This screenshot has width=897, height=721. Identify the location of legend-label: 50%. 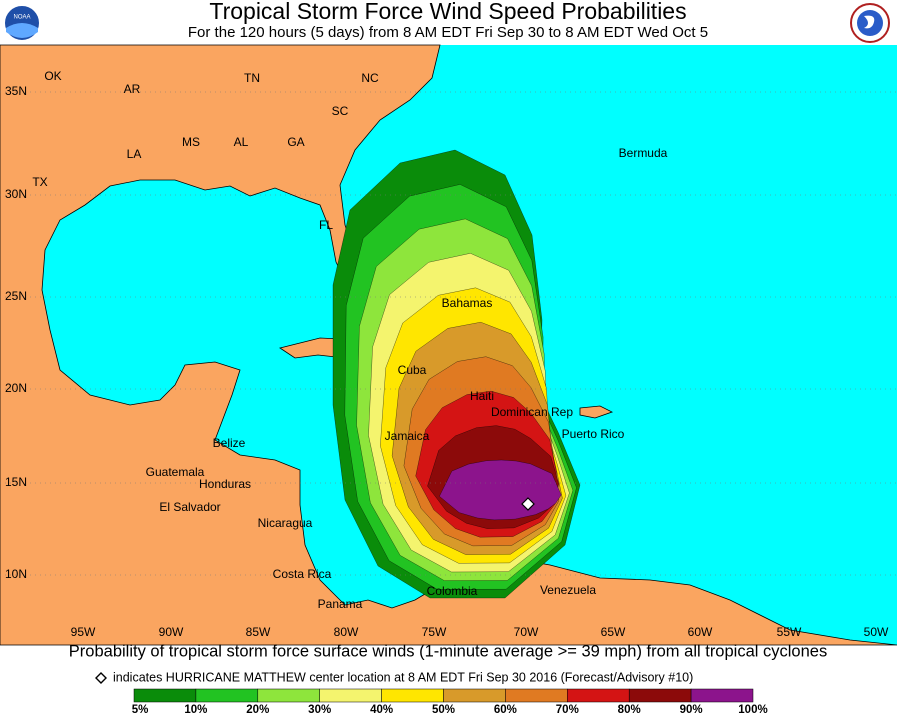
(443, 710).